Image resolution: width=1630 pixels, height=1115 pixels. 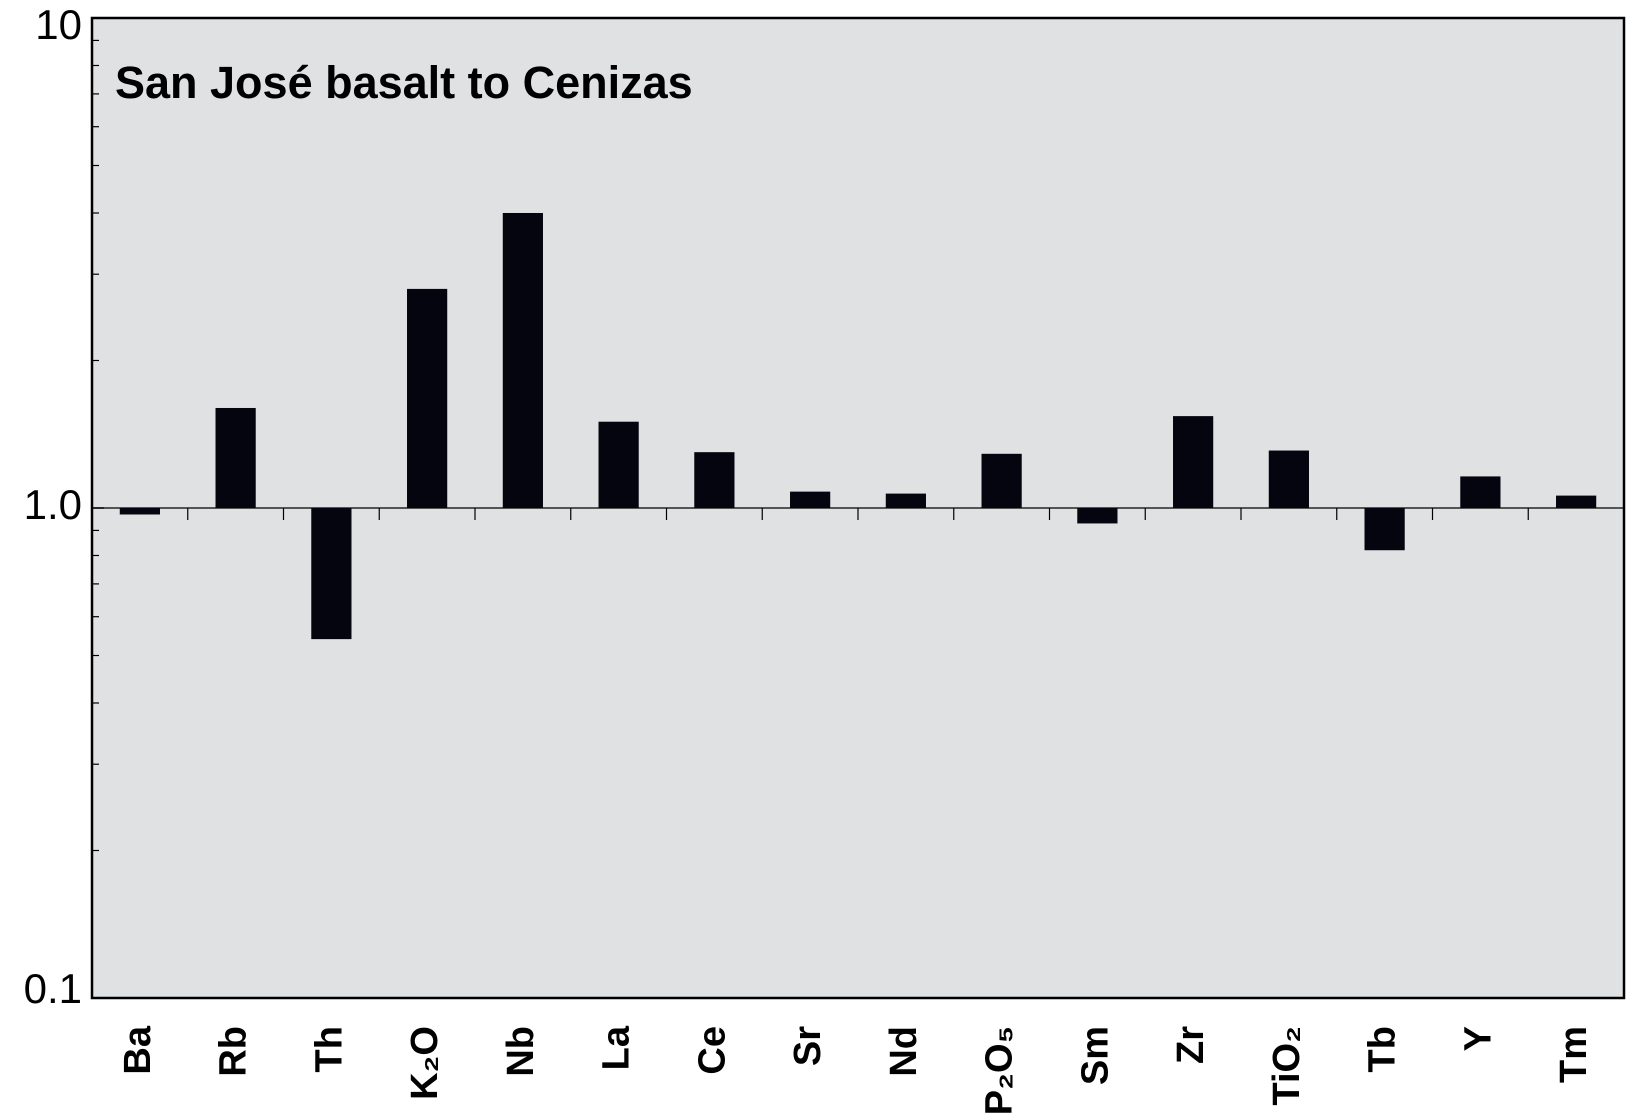 I want to click on x-tick-label: Sr, so click(x=808, y=1046).